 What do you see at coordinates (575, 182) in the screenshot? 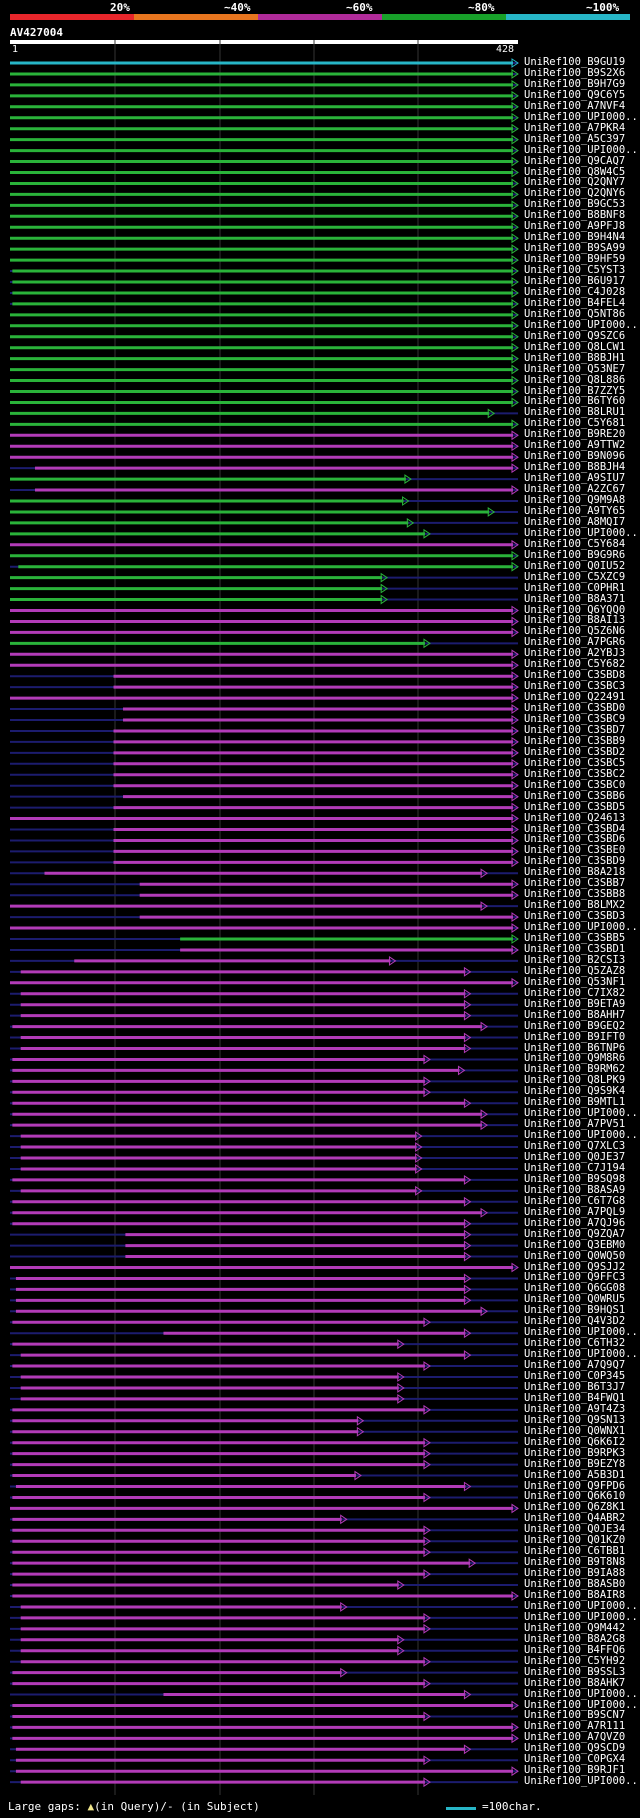
I see `hit-label: UniRef100_Q2QNY7` at bounding box center [575, 182].